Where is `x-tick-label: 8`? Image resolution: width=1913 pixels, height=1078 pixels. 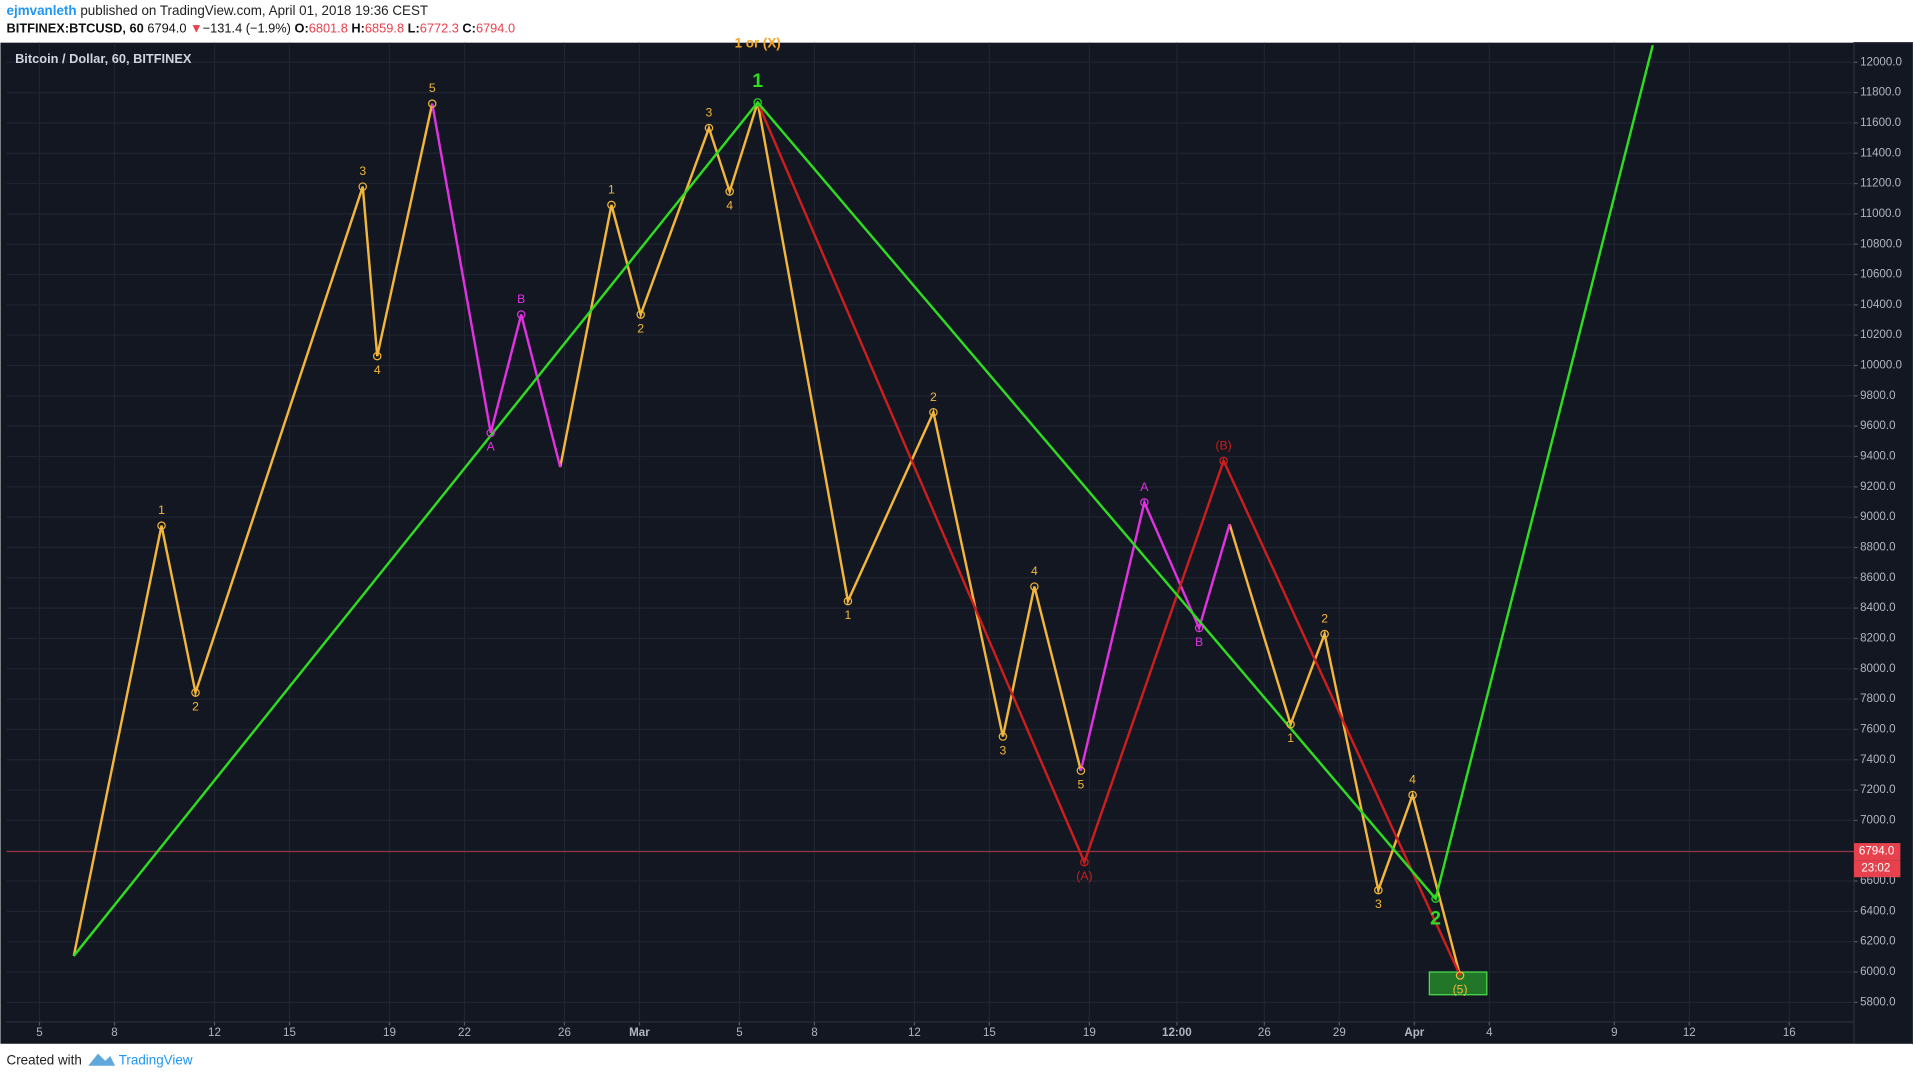 x-tick-label: 8 is located at coordinates (114, 1033).